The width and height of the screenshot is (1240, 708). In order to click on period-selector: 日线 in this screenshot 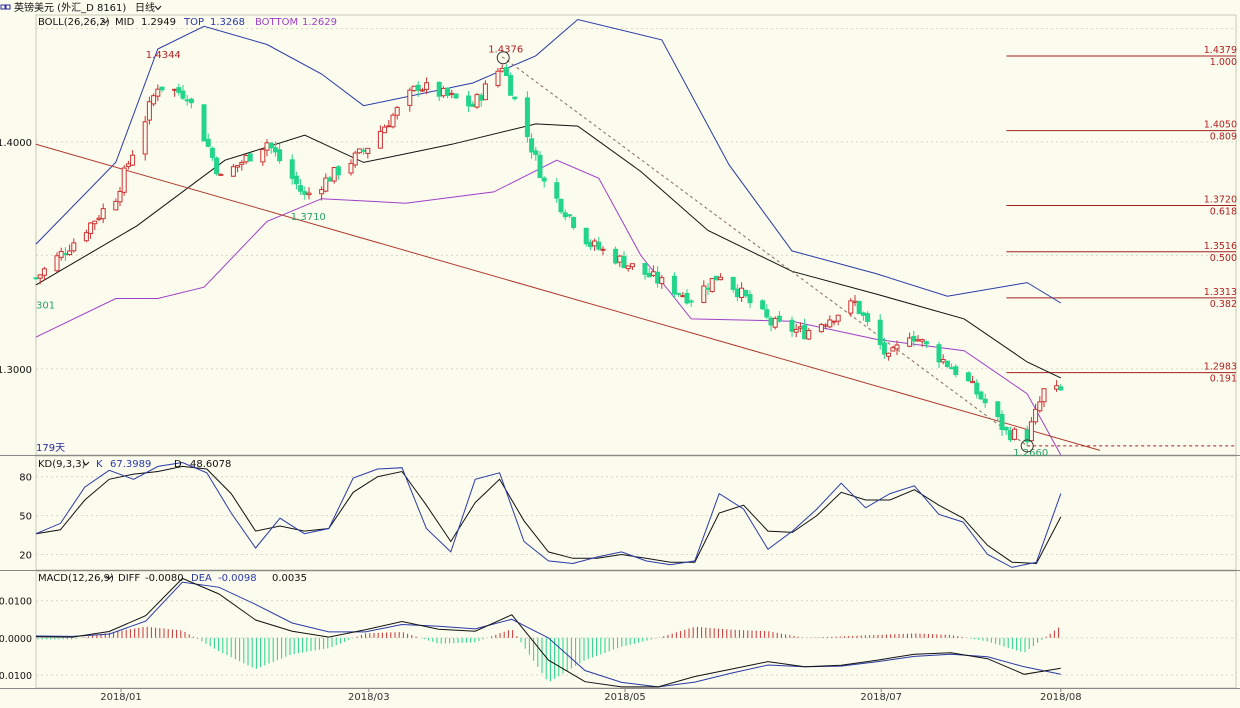, I will do `click(145, 7)`.